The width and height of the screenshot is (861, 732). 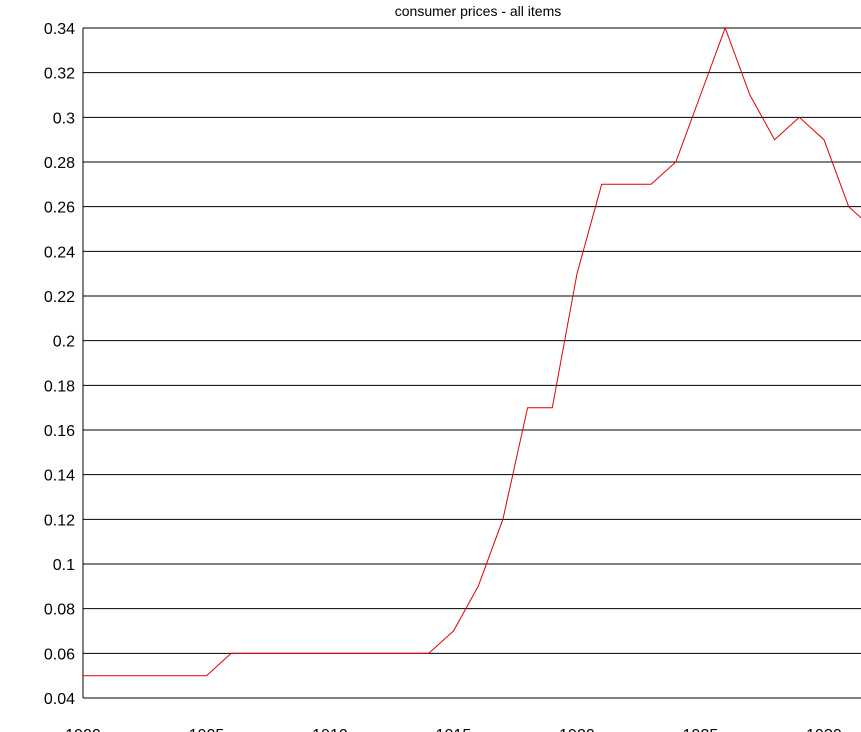 What do you see at coordinates (59, 476) in the screenshot?
I see `y-tick-label: 0.14` at bounding box center [59, 476].